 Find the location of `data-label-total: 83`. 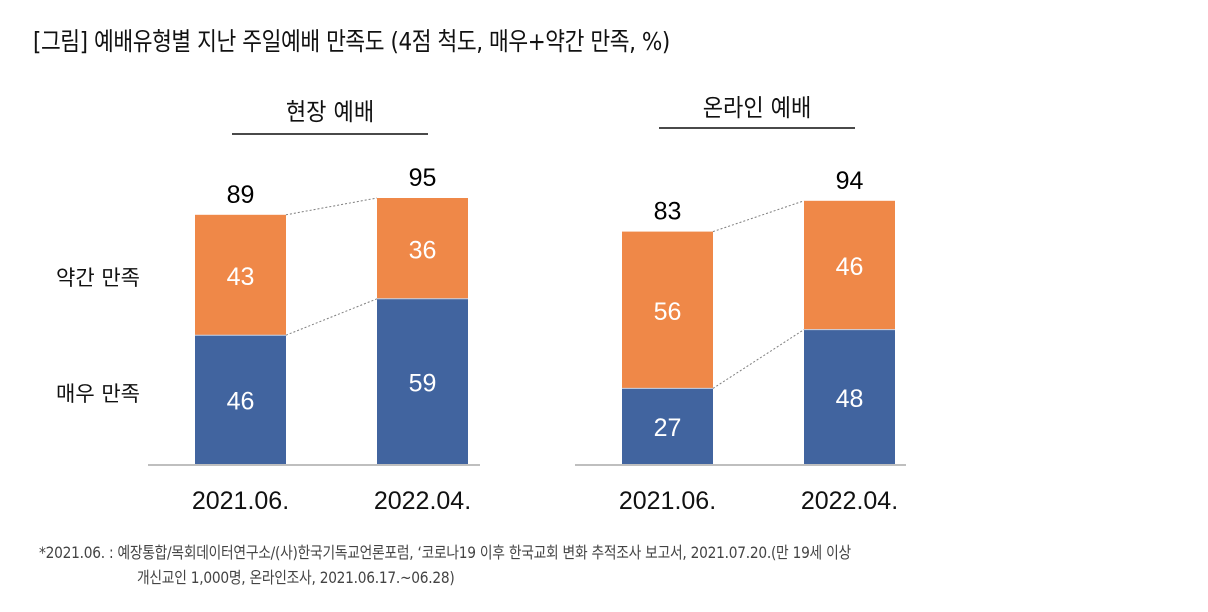

data-label-total: 83 is located at coordinates (668, 212).